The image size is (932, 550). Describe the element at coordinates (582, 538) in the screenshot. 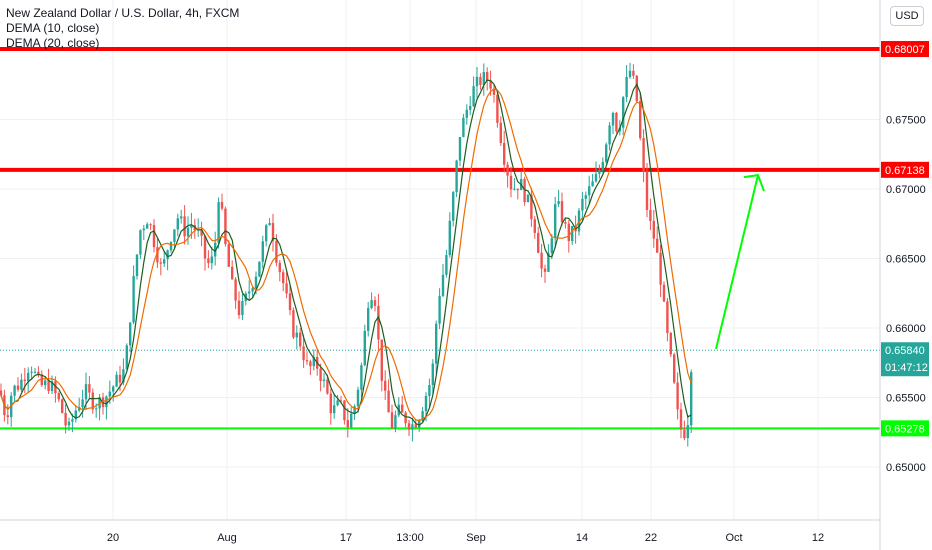

I see `x-tick-label: 14` at that location.